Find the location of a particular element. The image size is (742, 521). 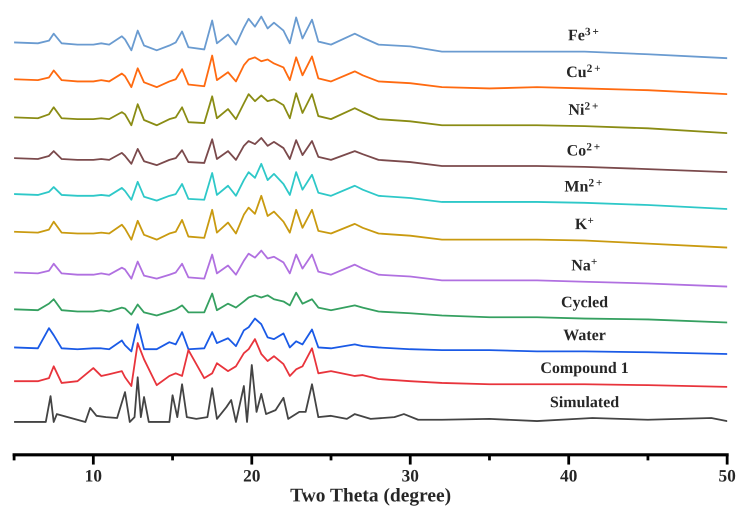

series-label: Cu$^{2+}$ is located at coordinates (583, 71).